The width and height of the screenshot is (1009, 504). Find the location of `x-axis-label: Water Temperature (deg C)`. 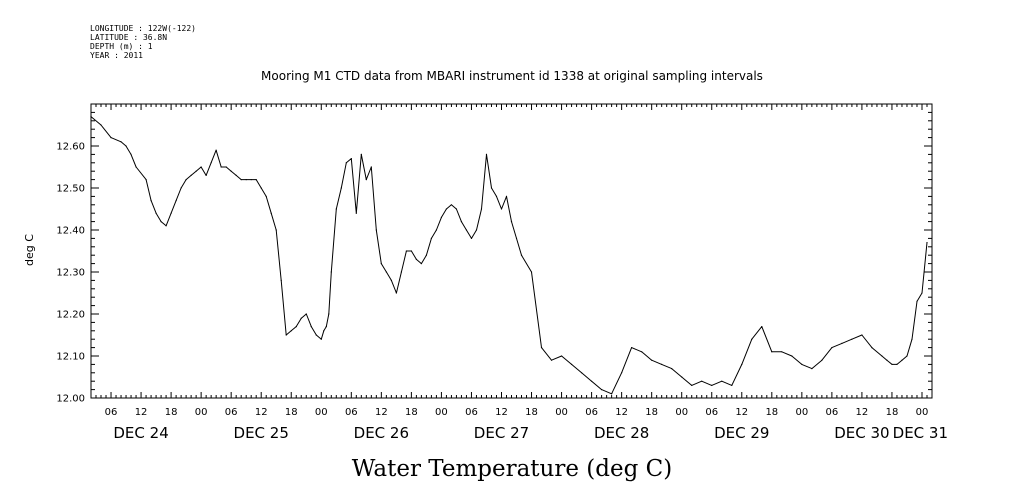

x-axis-label: Water Temperature (deg C) is located at coordinates (512, 469).